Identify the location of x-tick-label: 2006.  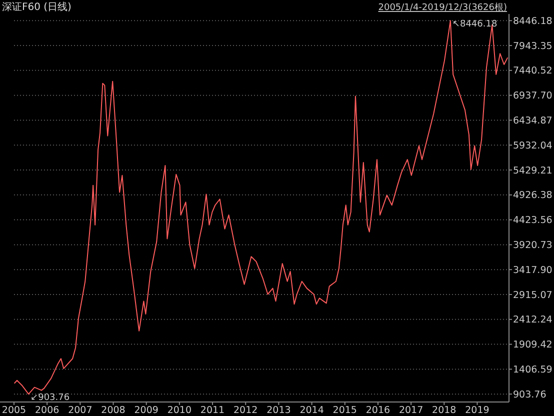
(47, 410).